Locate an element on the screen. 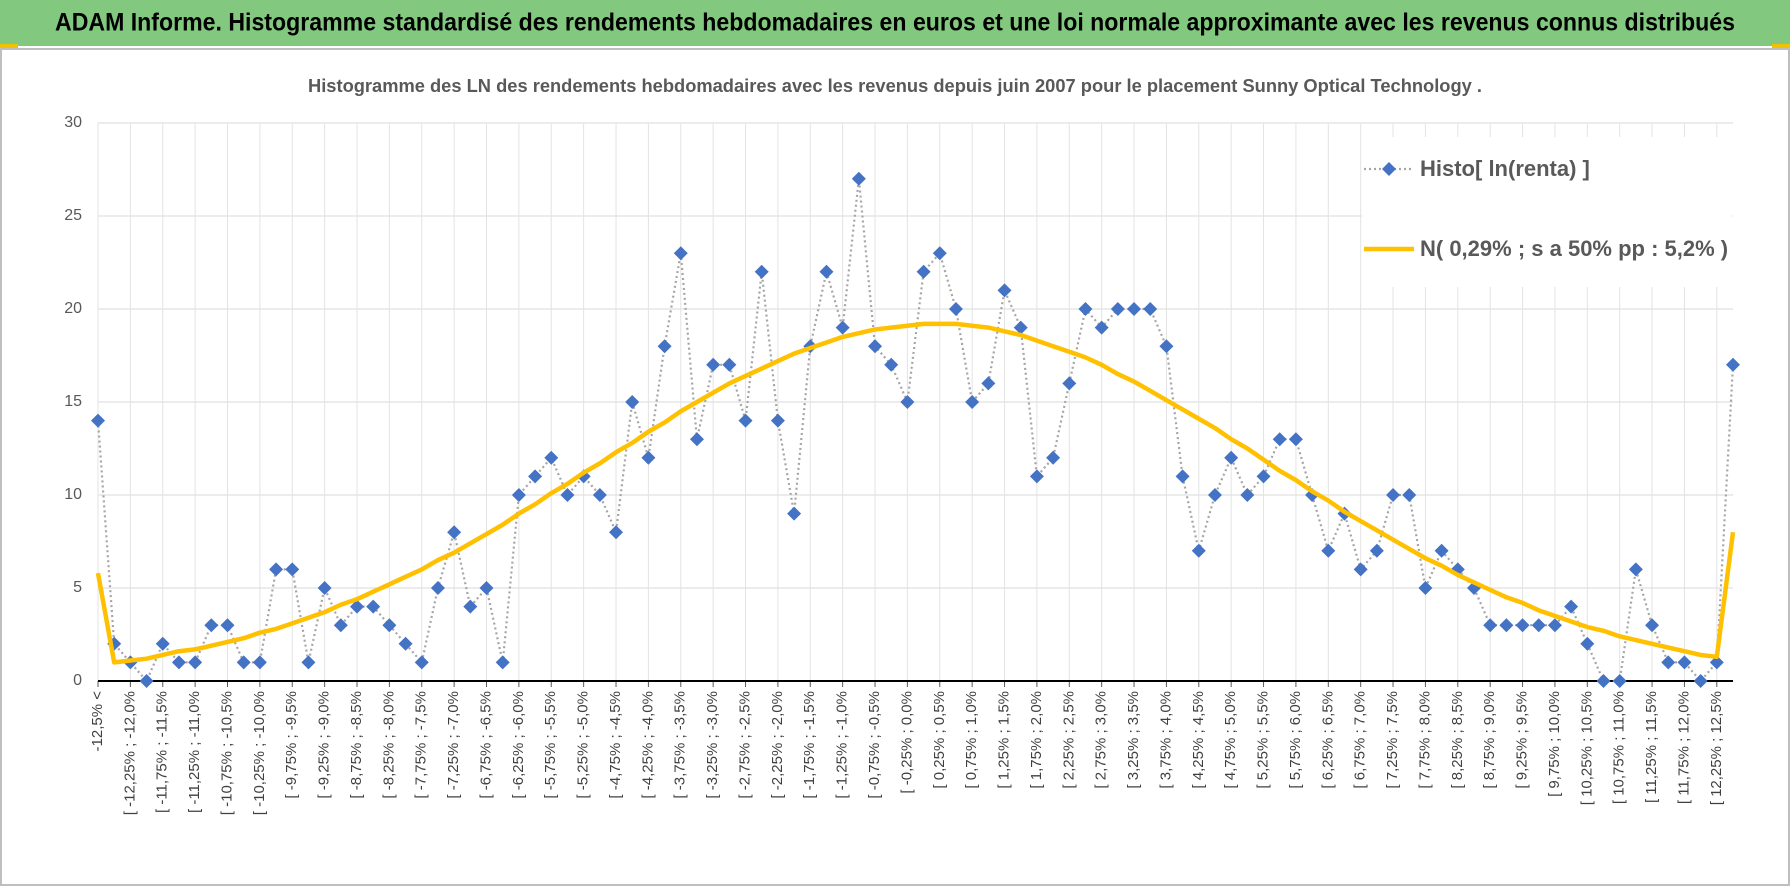 This screenshot has height=887, width=1790. x-tick-label: [ -4,75% ; -4,5% is located at coordinates (615, 745).